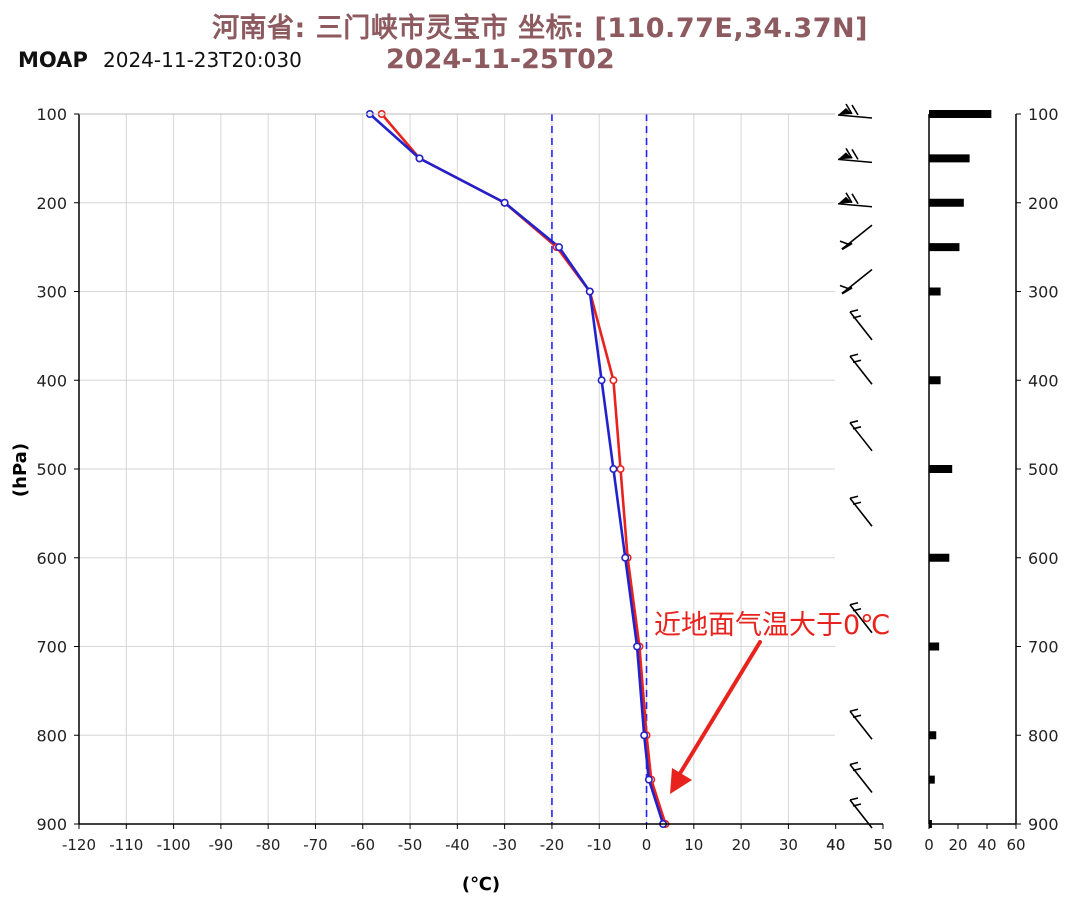 The image size is (1080, 916). I want to click on y-tick-label: 500, so click(51, 469).